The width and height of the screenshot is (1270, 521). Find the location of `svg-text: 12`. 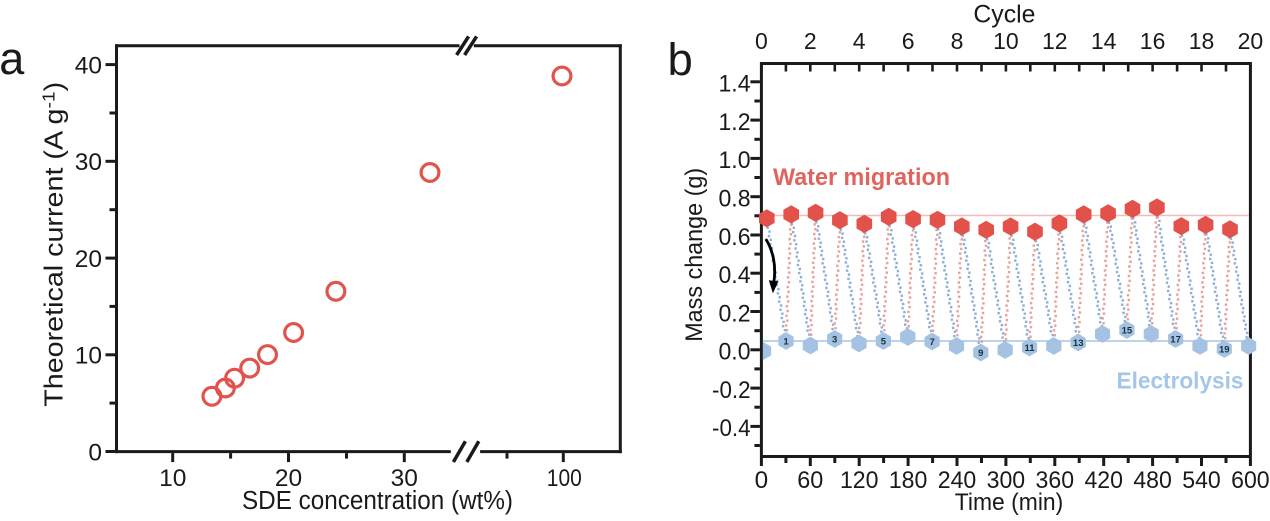

svg-text: 12 is located at coordinates (1055, 41).